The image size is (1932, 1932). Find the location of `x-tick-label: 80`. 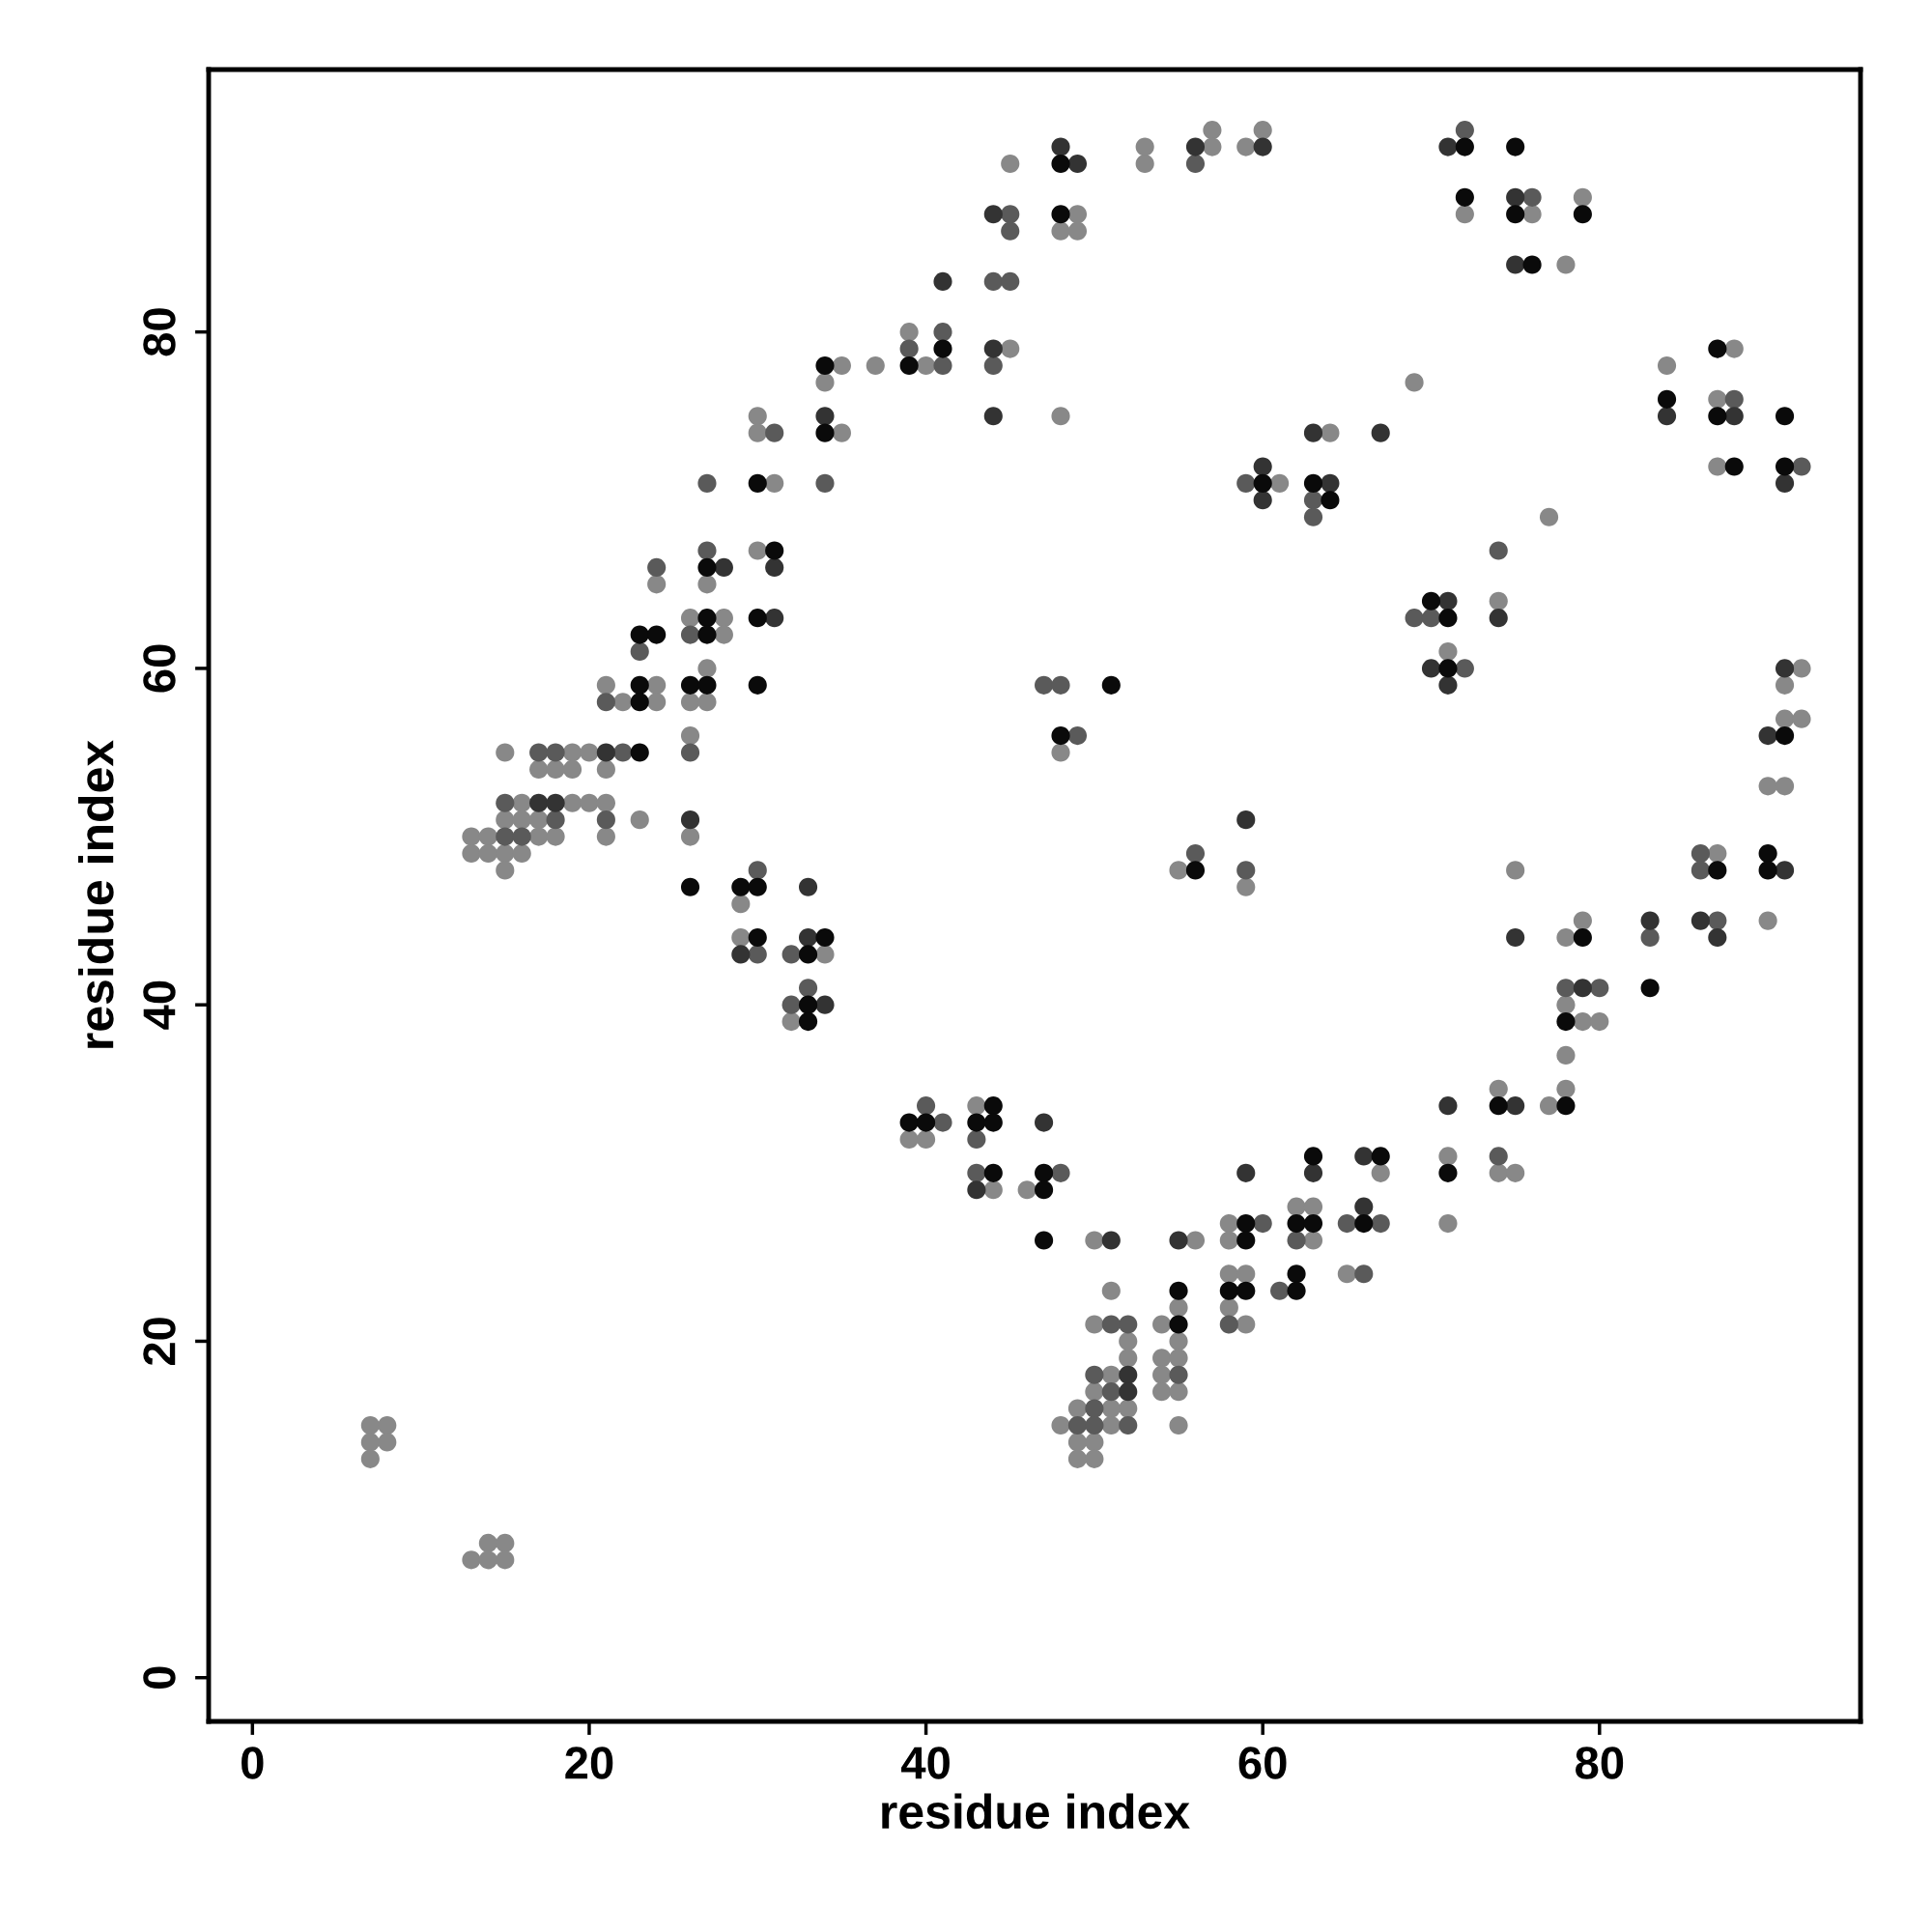

x-tick-label: 80 is located at coordinates (1600, 1763).